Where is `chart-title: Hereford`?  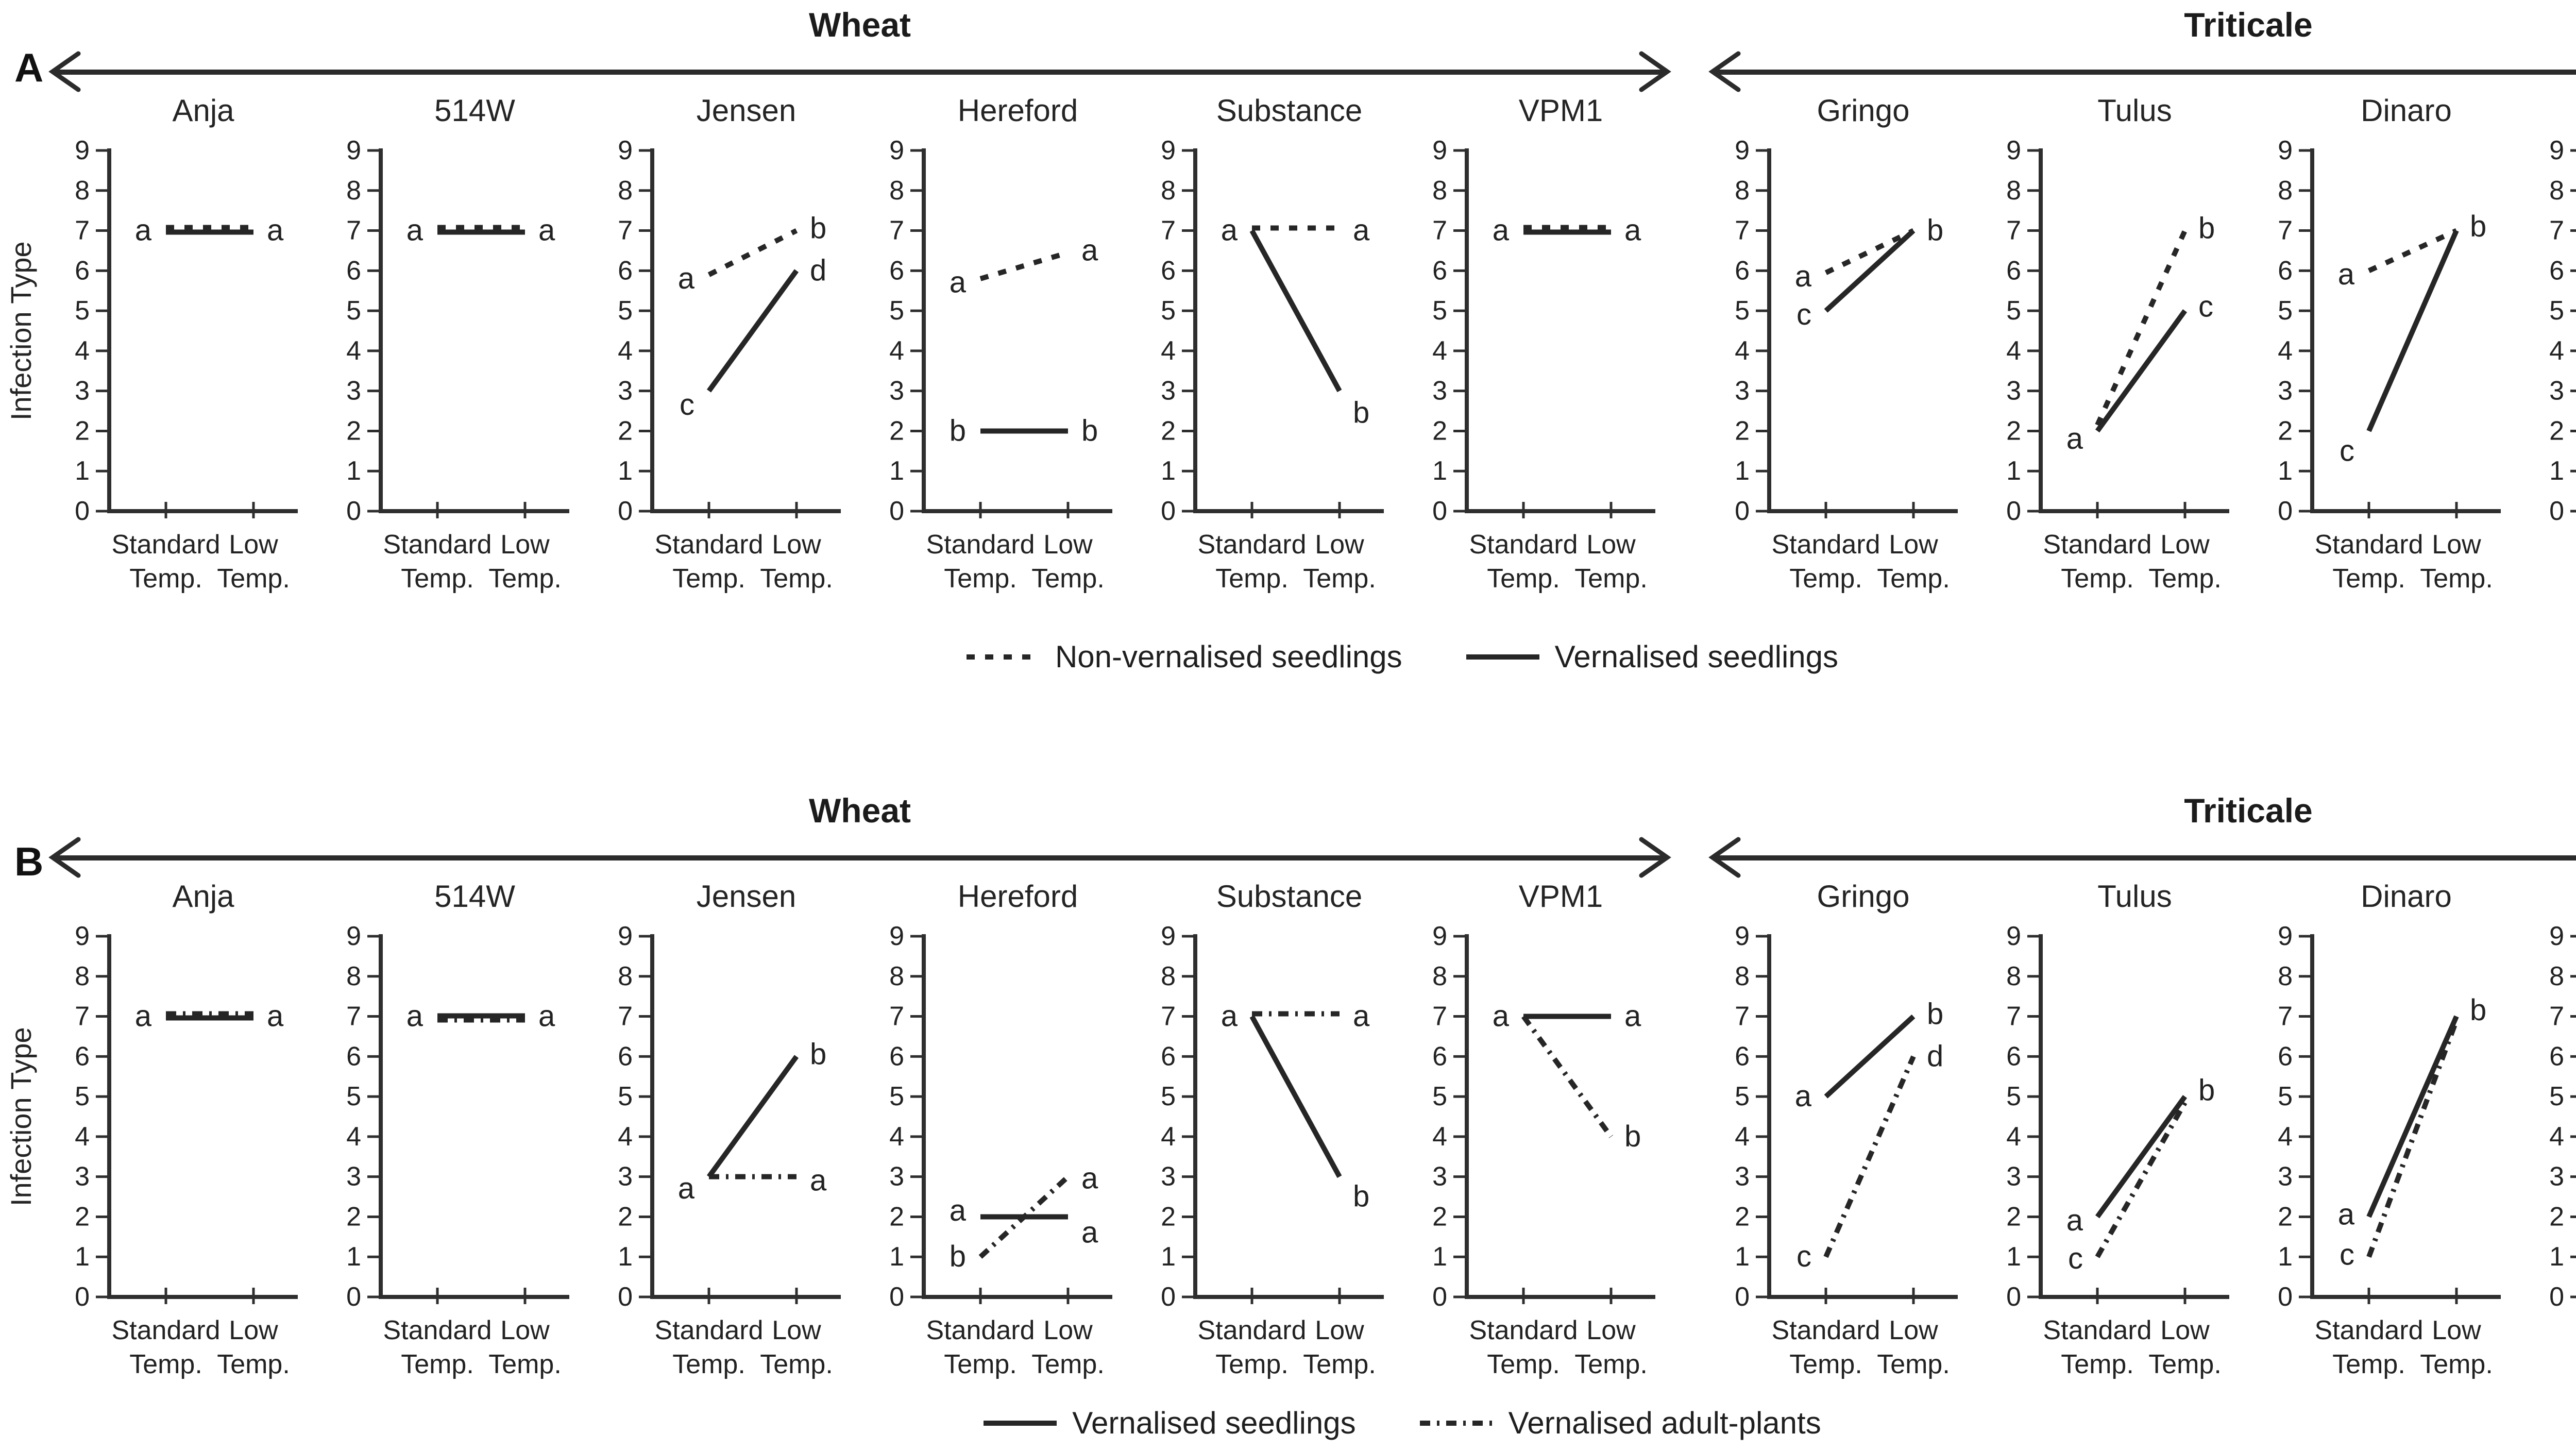
chart-title: Hereford is located at coordinates (1017, 896).